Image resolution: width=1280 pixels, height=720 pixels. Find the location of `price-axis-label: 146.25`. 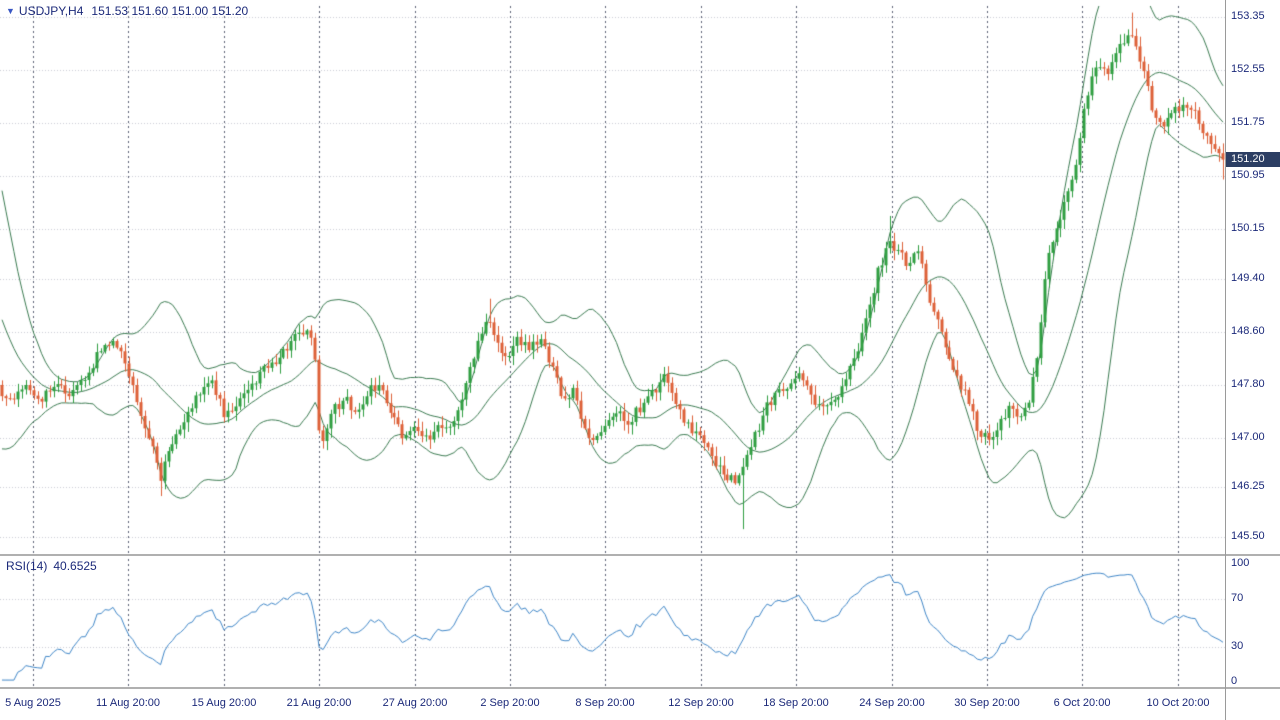

price-axis-label: 146.25 is located at coordinates (1248, 486).